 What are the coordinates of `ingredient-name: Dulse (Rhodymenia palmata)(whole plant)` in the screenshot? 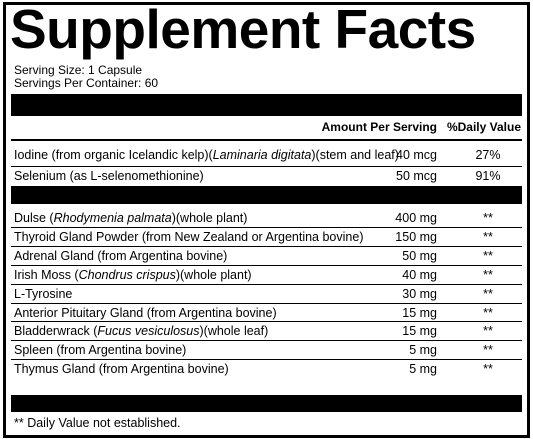 It's located at (130, 218).